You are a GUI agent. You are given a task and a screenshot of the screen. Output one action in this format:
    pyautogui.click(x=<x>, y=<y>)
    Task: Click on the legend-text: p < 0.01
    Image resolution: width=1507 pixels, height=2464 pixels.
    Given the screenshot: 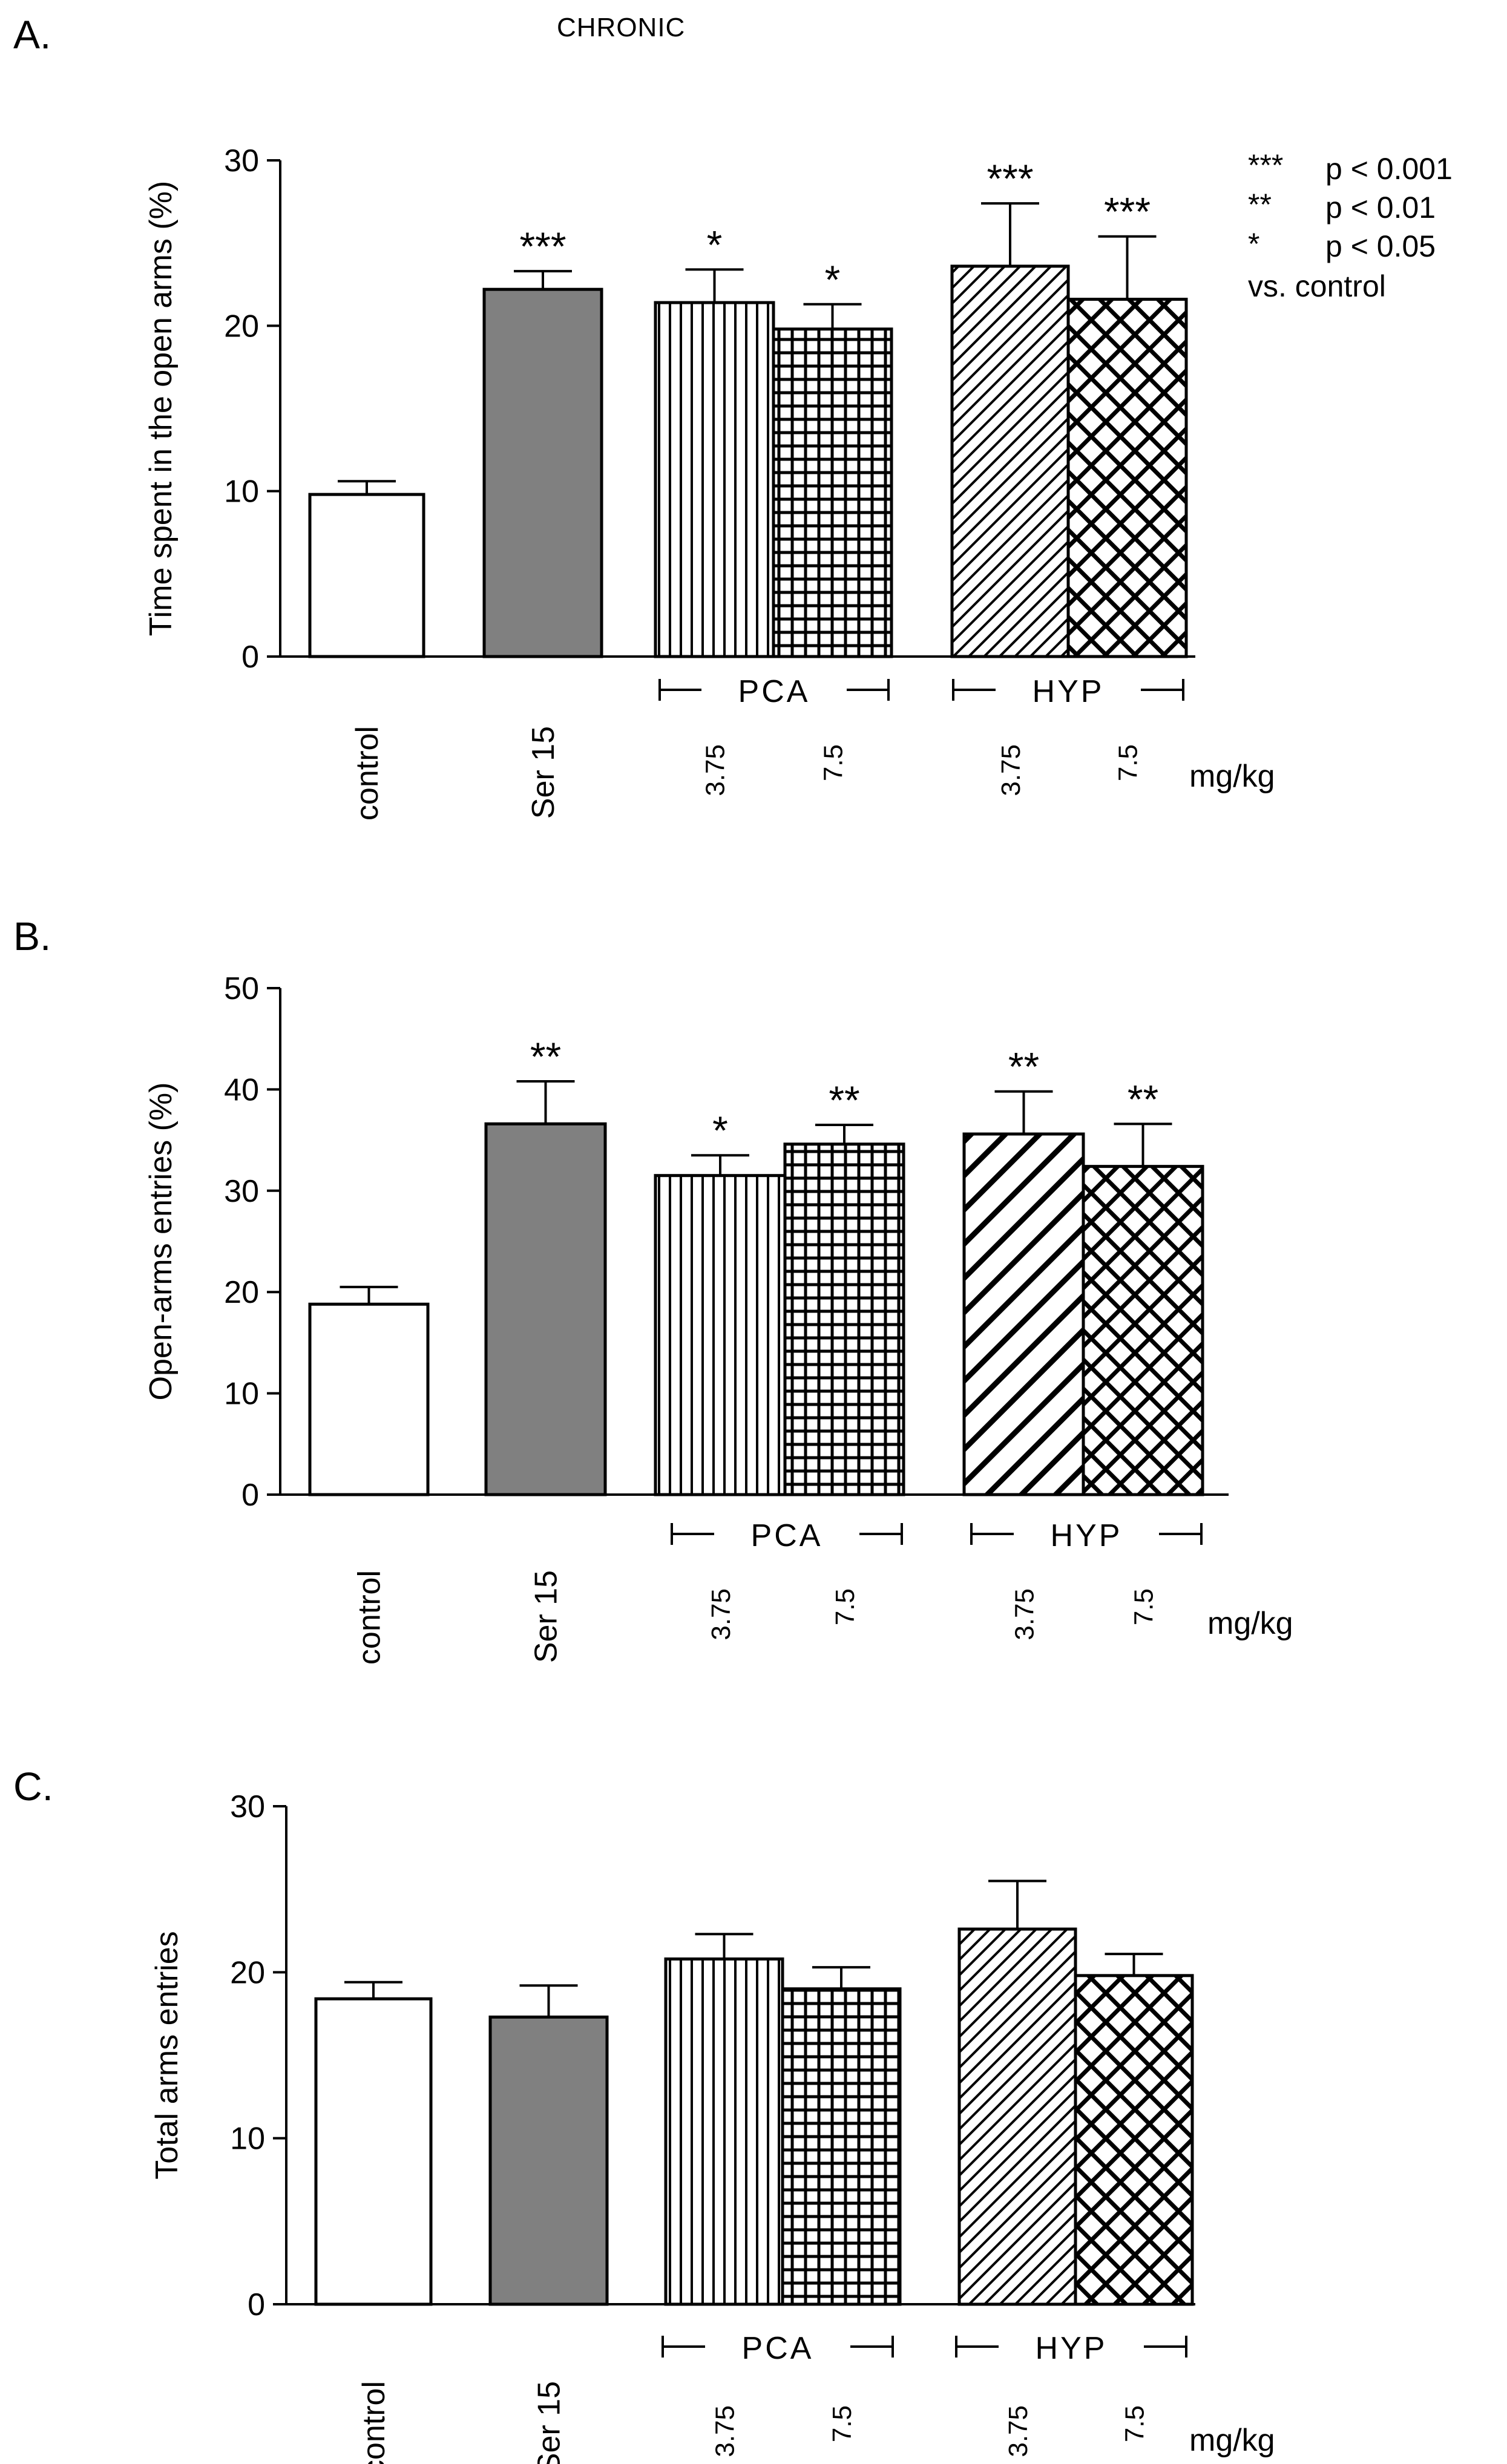 What is the action you would take?
    pyautogui.click(x=1380, y=207)
    